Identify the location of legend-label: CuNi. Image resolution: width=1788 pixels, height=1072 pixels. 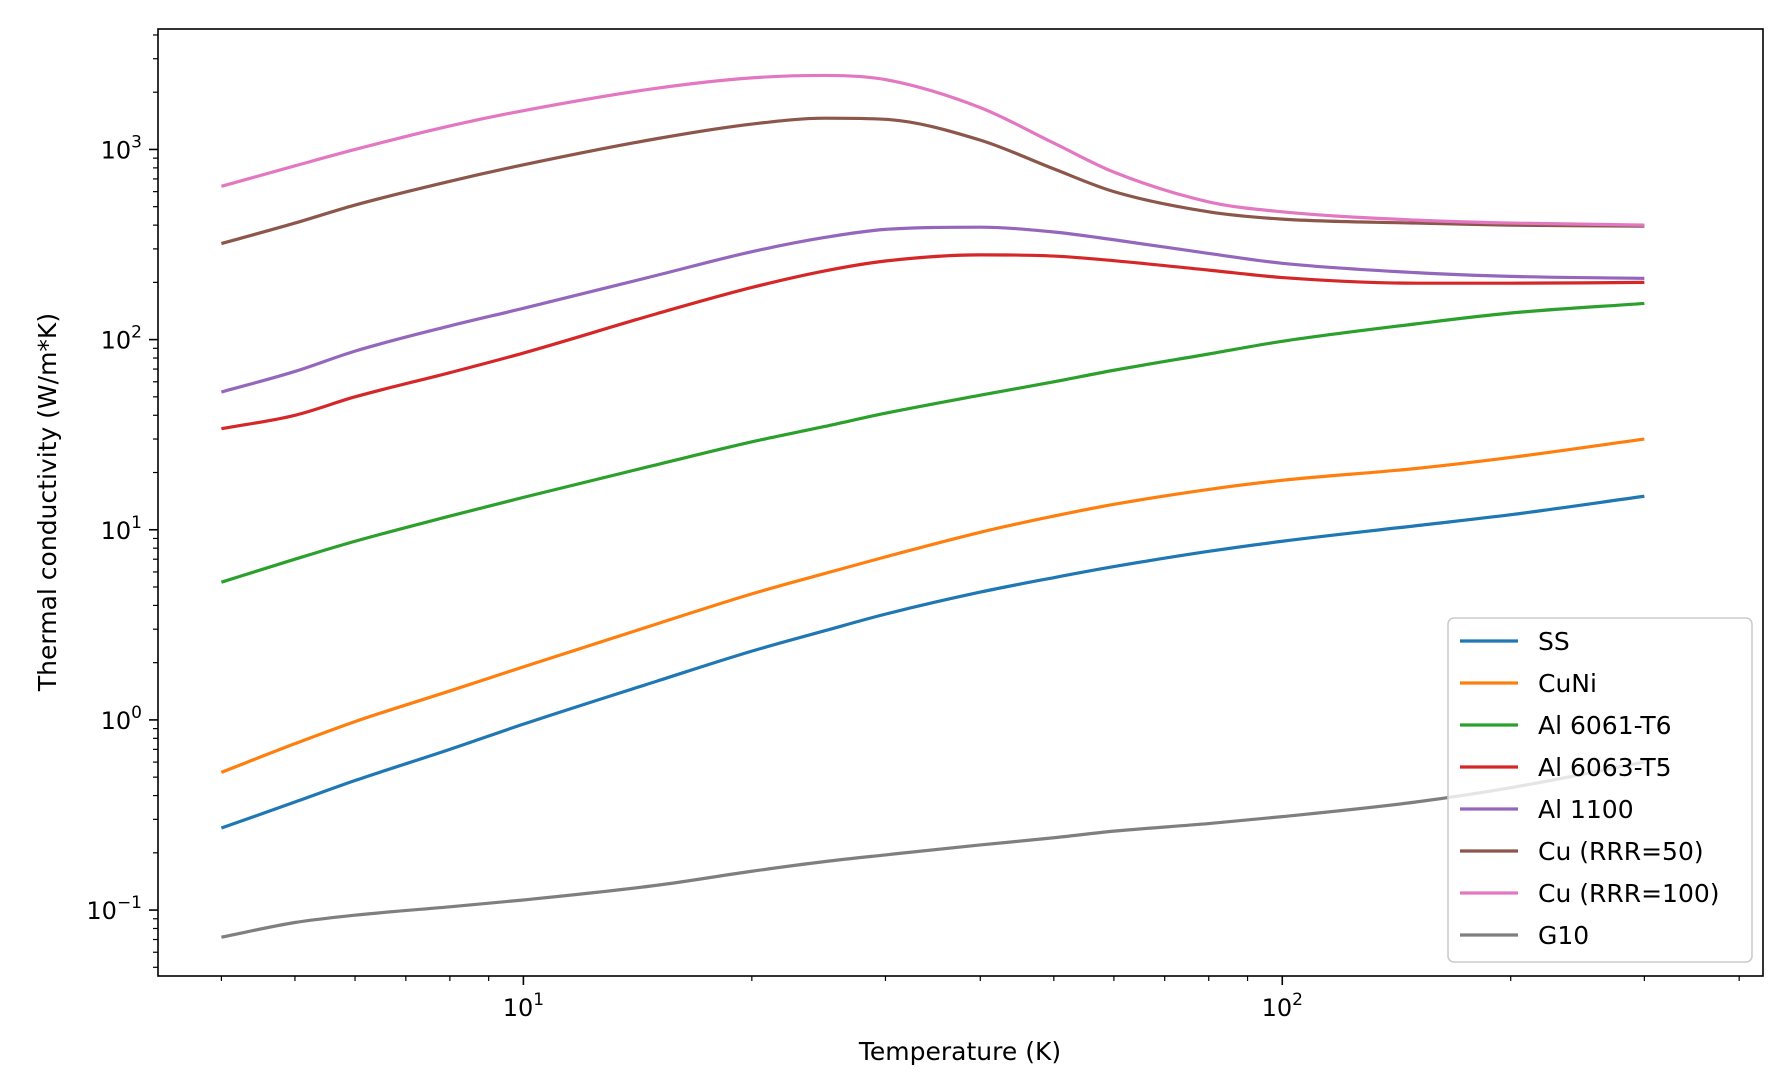
(1567, 683).